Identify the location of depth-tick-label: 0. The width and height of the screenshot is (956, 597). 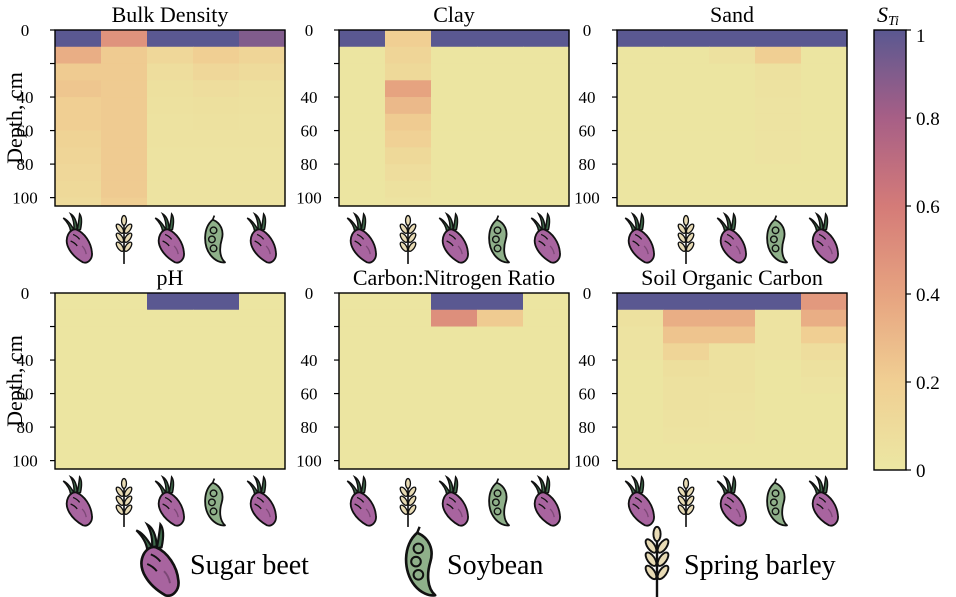
(25, 30).